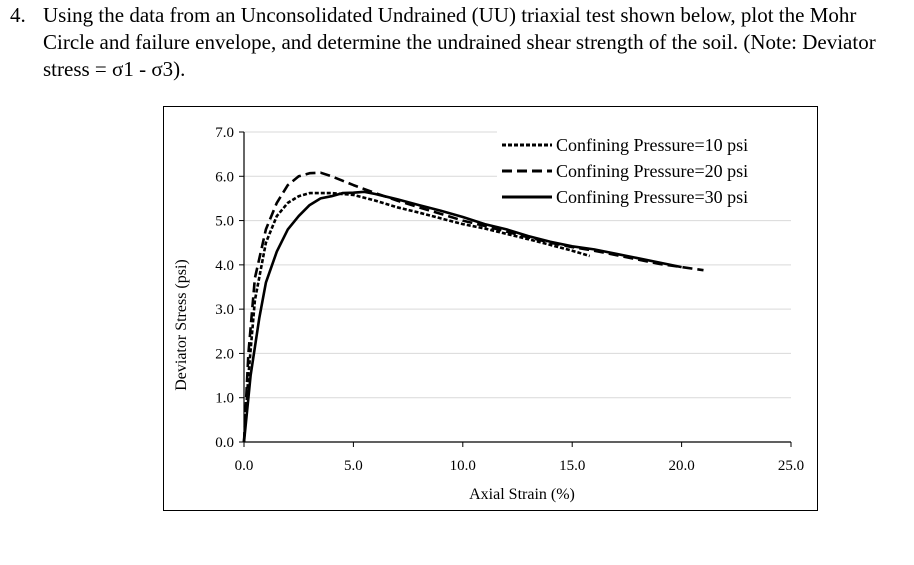  I want to click on legend-label-1: Confining Pressure=10 psi, so click(652, 145).